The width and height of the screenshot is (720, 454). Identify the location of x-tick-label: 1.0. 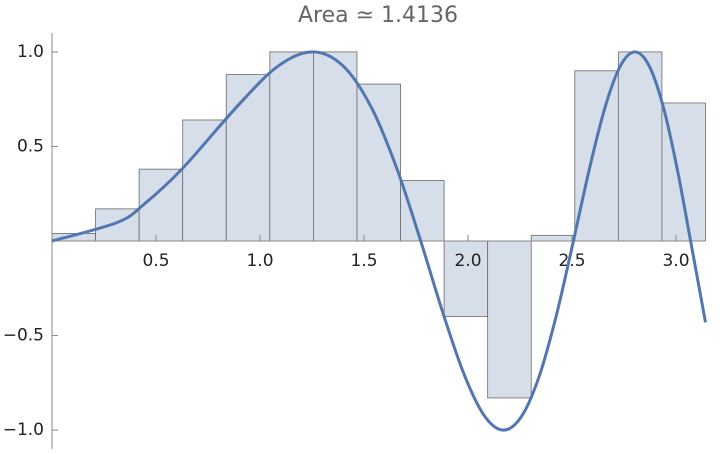
(259, 261).